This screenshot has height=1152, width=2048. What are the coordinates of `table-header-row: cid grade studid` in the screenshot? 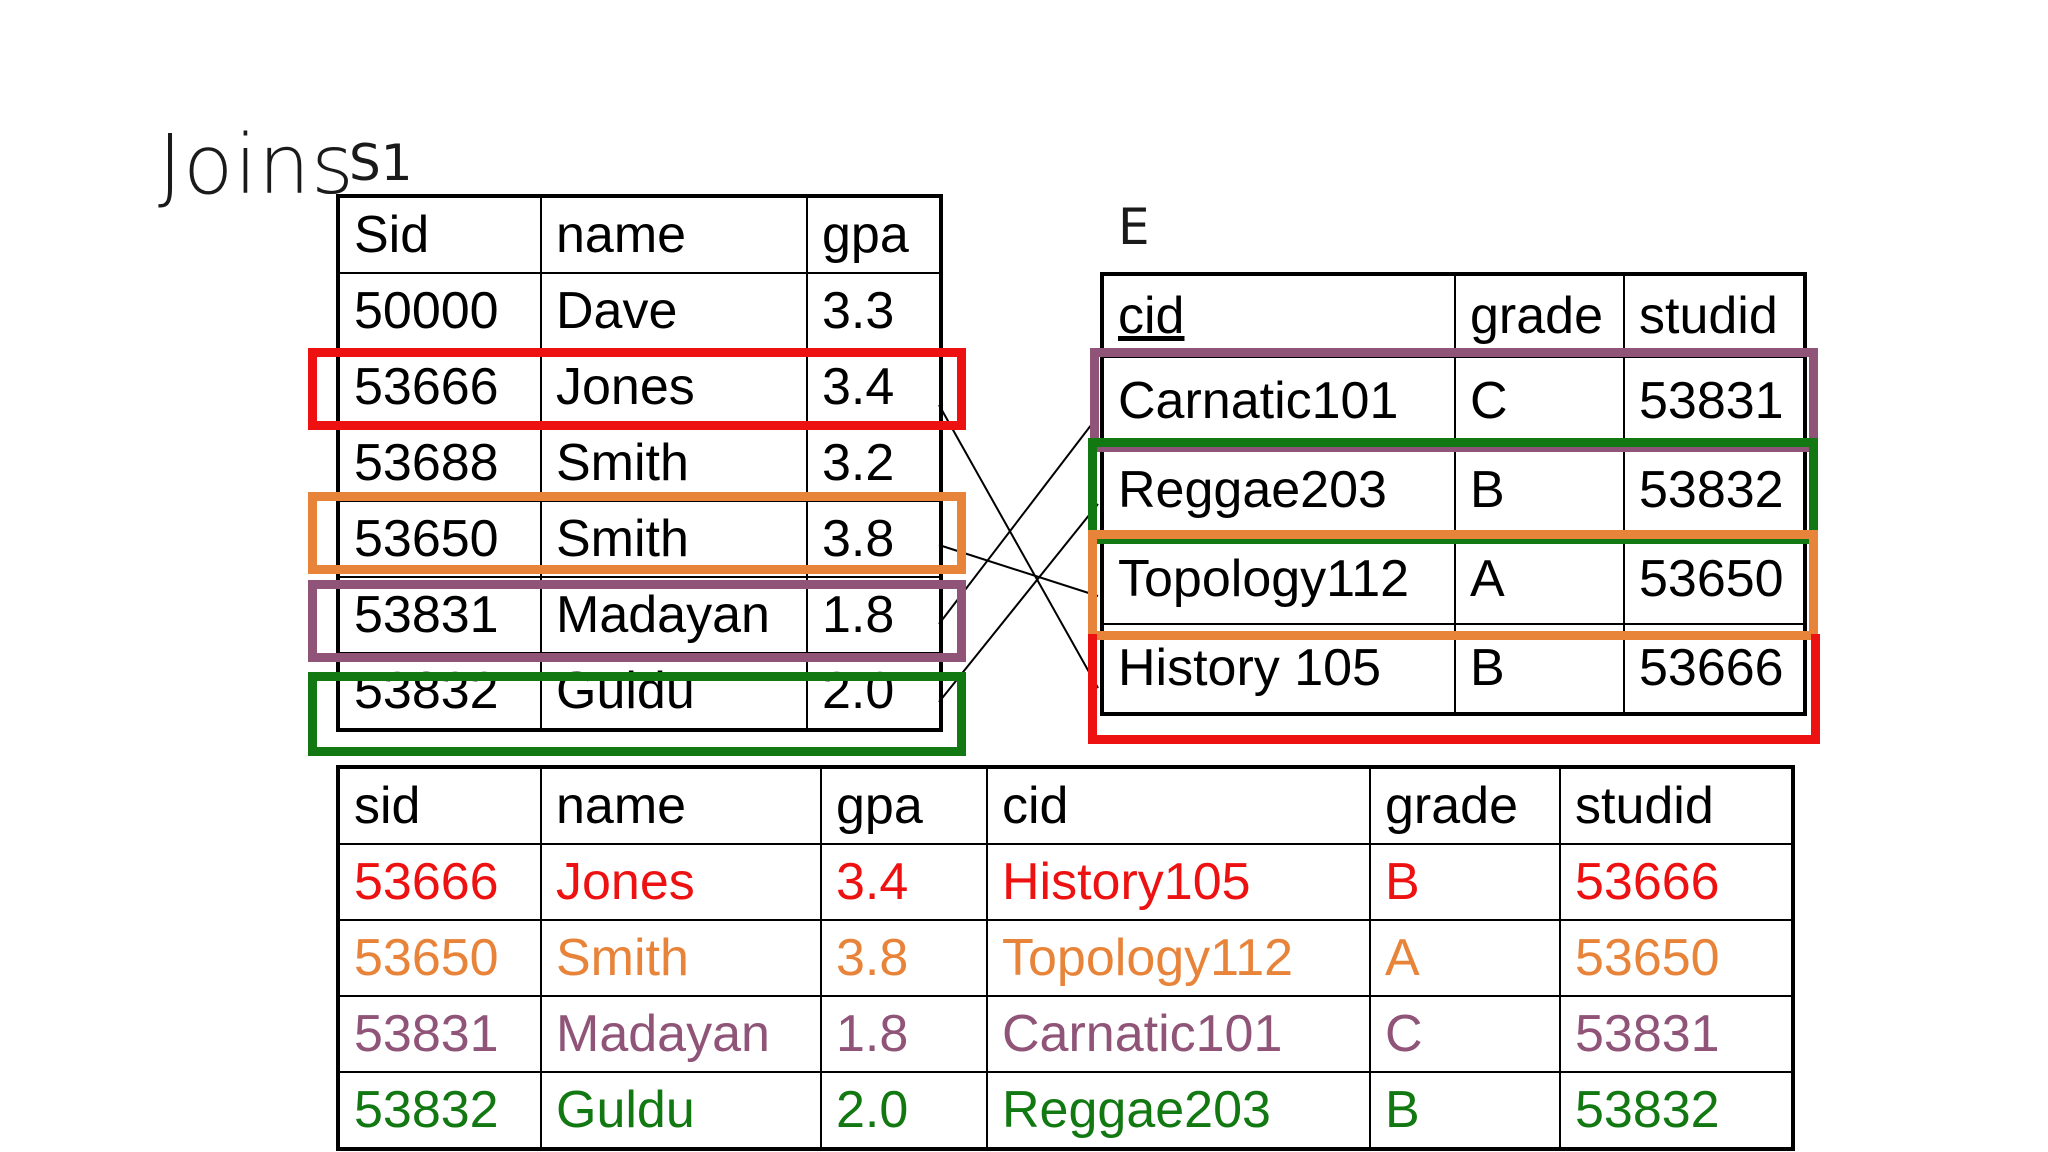 It's located at (1453, 315).